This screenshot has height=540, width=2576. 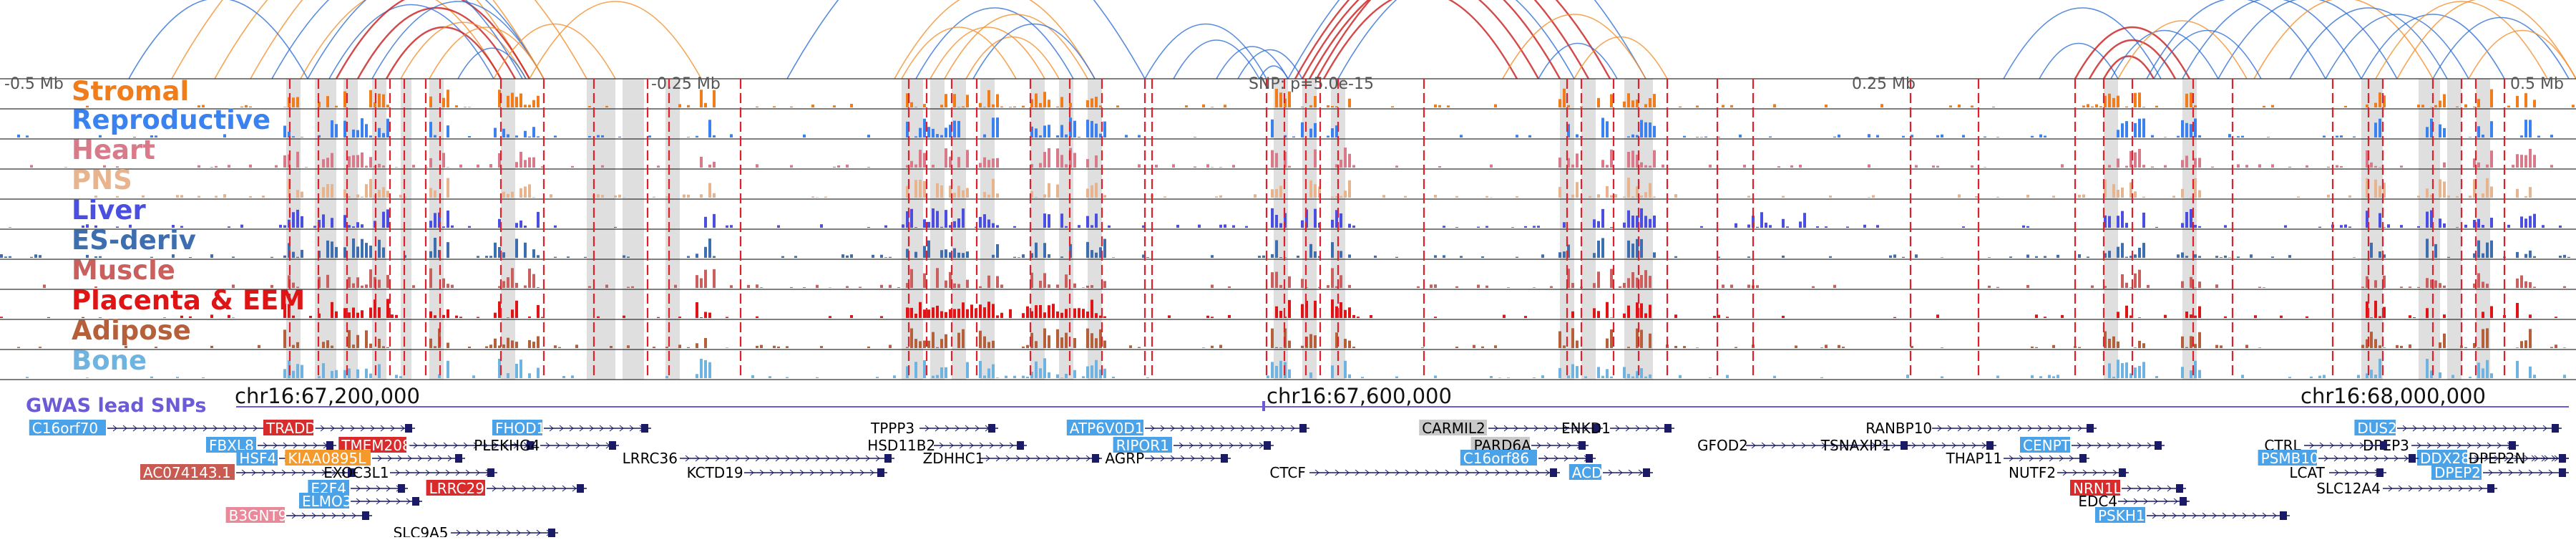 What do you see at coordinates (327, 501) in the screenshot?
I see `gene-label: ELMO3` at bounding box center [327, 501].